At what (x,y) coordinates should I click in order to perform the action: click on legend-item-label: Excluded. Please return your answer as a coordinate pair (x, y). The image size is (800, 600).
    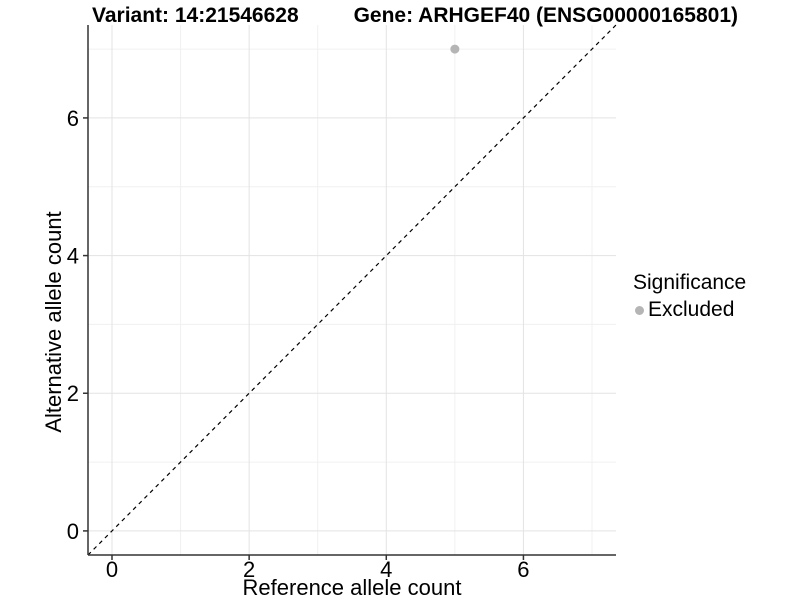
    Looking at the image, I should click on (691, 309).